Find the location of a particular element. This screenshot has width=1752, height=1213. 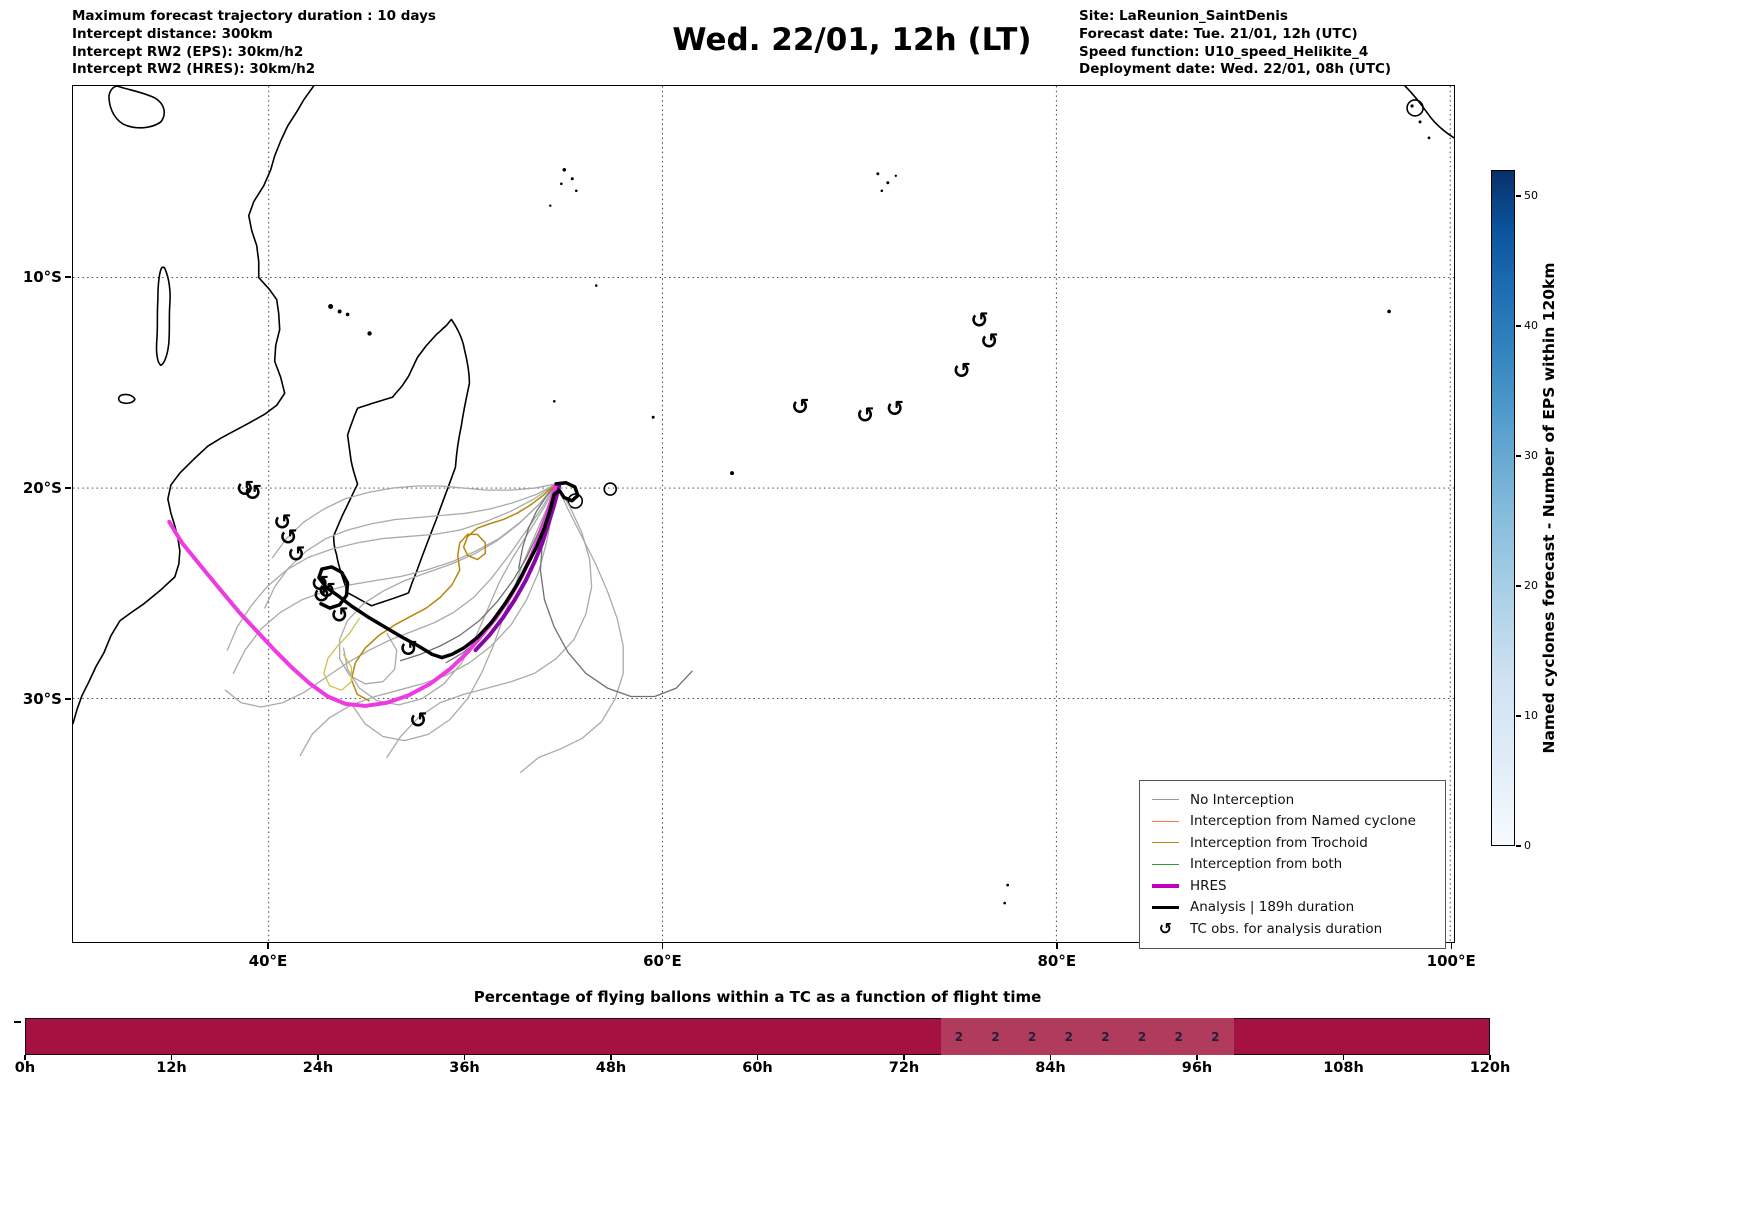

colorbar-tick-label: 0 is located at coordinates (1527, 845).